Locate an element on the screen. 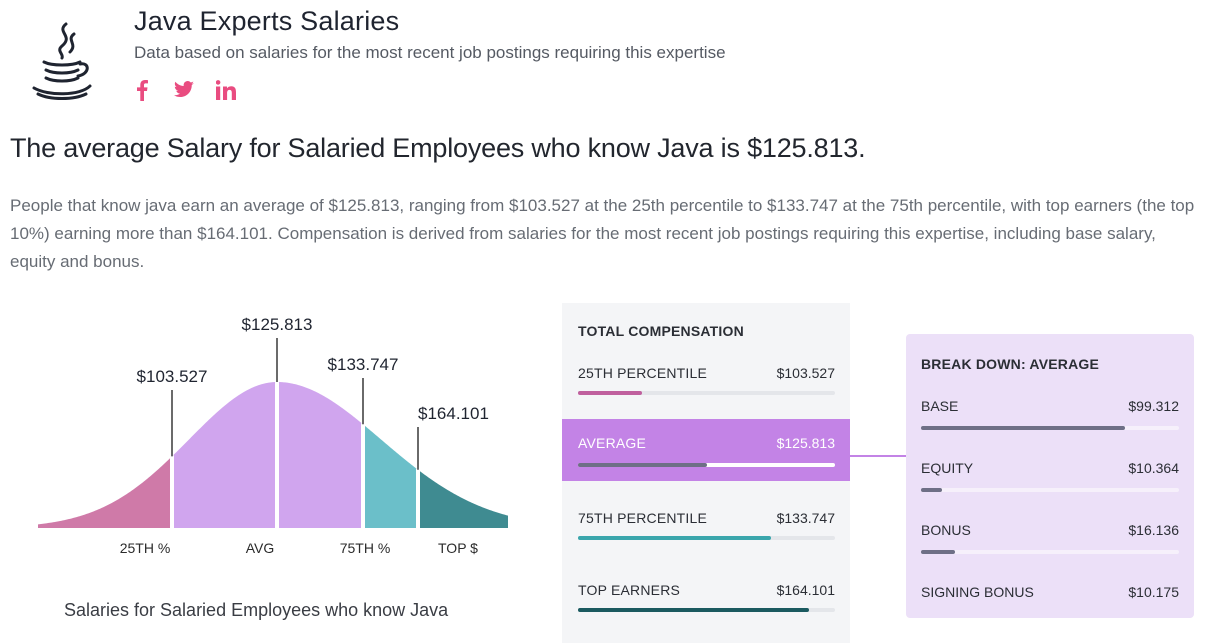 Image resolution: width=1219 pixels, height=643 pixels. row-label: AVERAGE is located at coordinates (612, 443).